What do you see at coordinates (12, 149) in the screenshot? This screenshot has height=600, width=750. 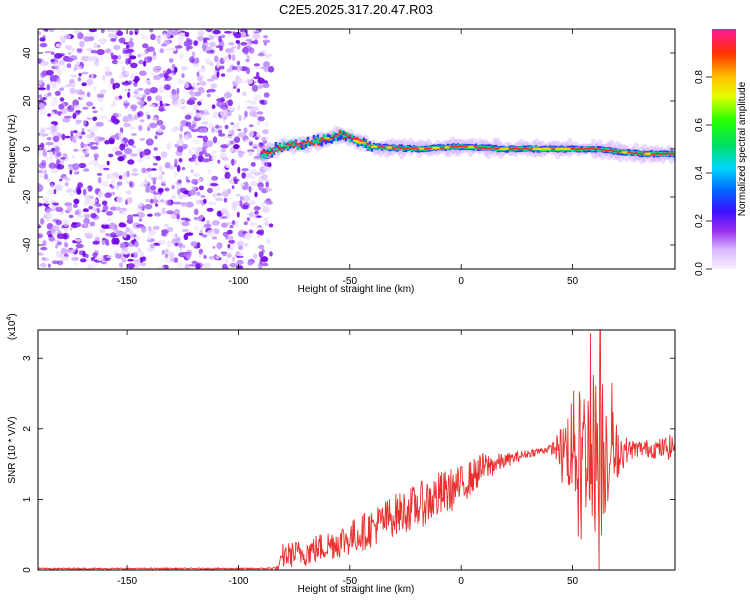 I see `spectrogram-y-axis-label: Frequency (Hz)` at bounding box center [12, 149].